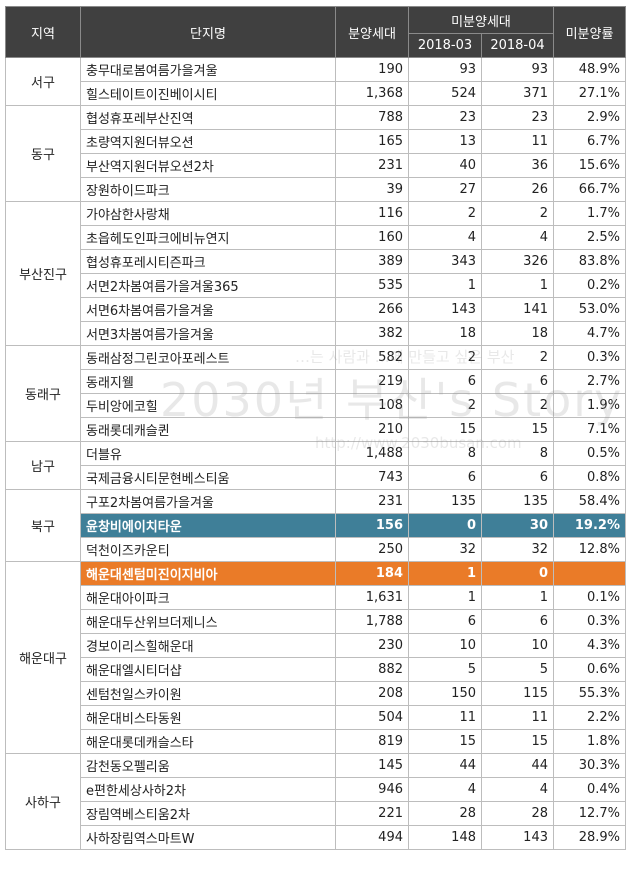 This screenshot has width=630, height=876. I want to click on complex-name-cell: 덕천이즈카운티, so click(208, 549).